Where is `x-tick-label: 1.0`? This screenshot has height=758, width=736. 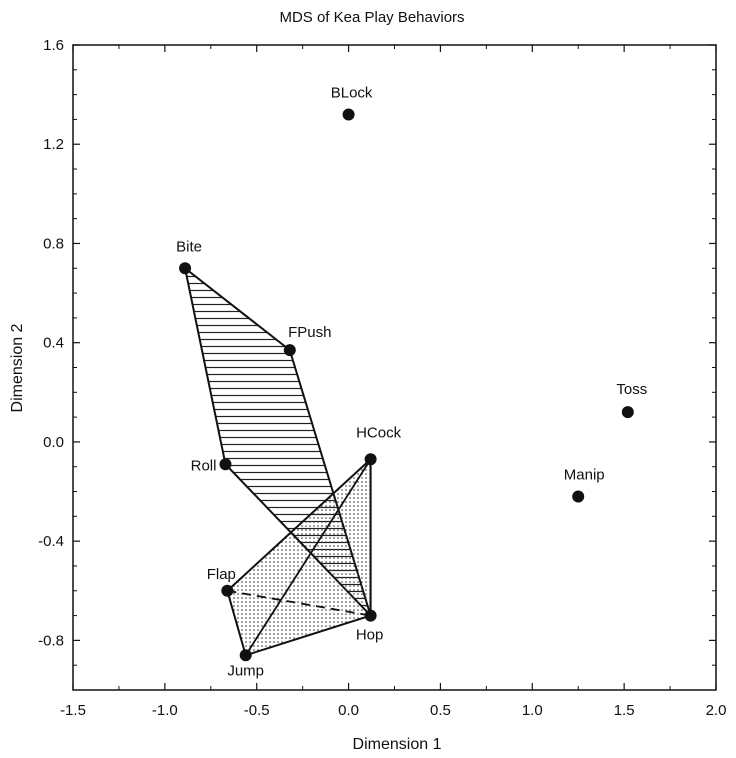 x-tick-label: 1.0 is located at coordinates (532, 710).